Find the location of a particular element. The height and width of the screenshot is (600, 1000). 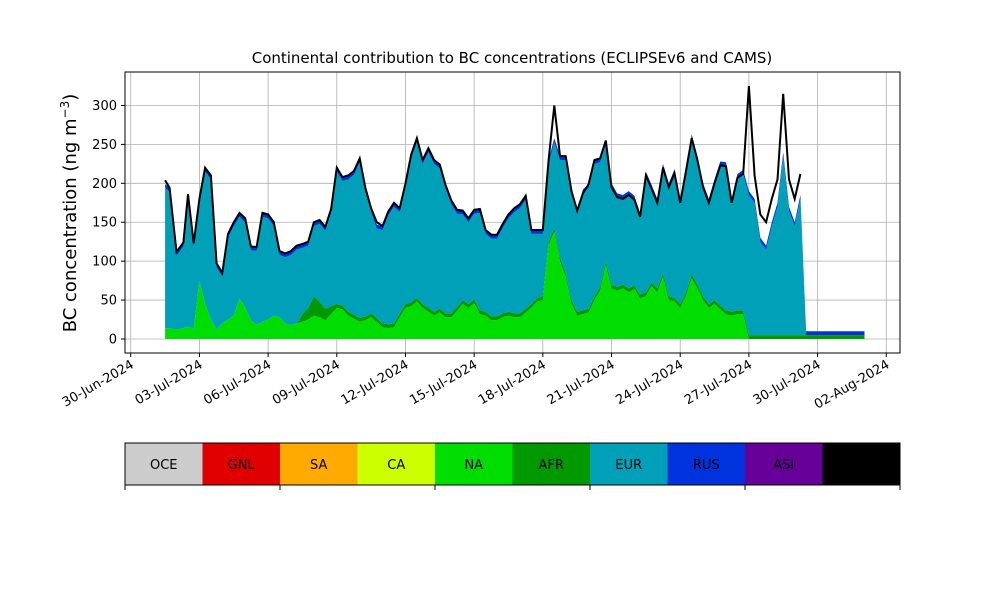

legend-swatch-eur is located at coordinates (629, 464).